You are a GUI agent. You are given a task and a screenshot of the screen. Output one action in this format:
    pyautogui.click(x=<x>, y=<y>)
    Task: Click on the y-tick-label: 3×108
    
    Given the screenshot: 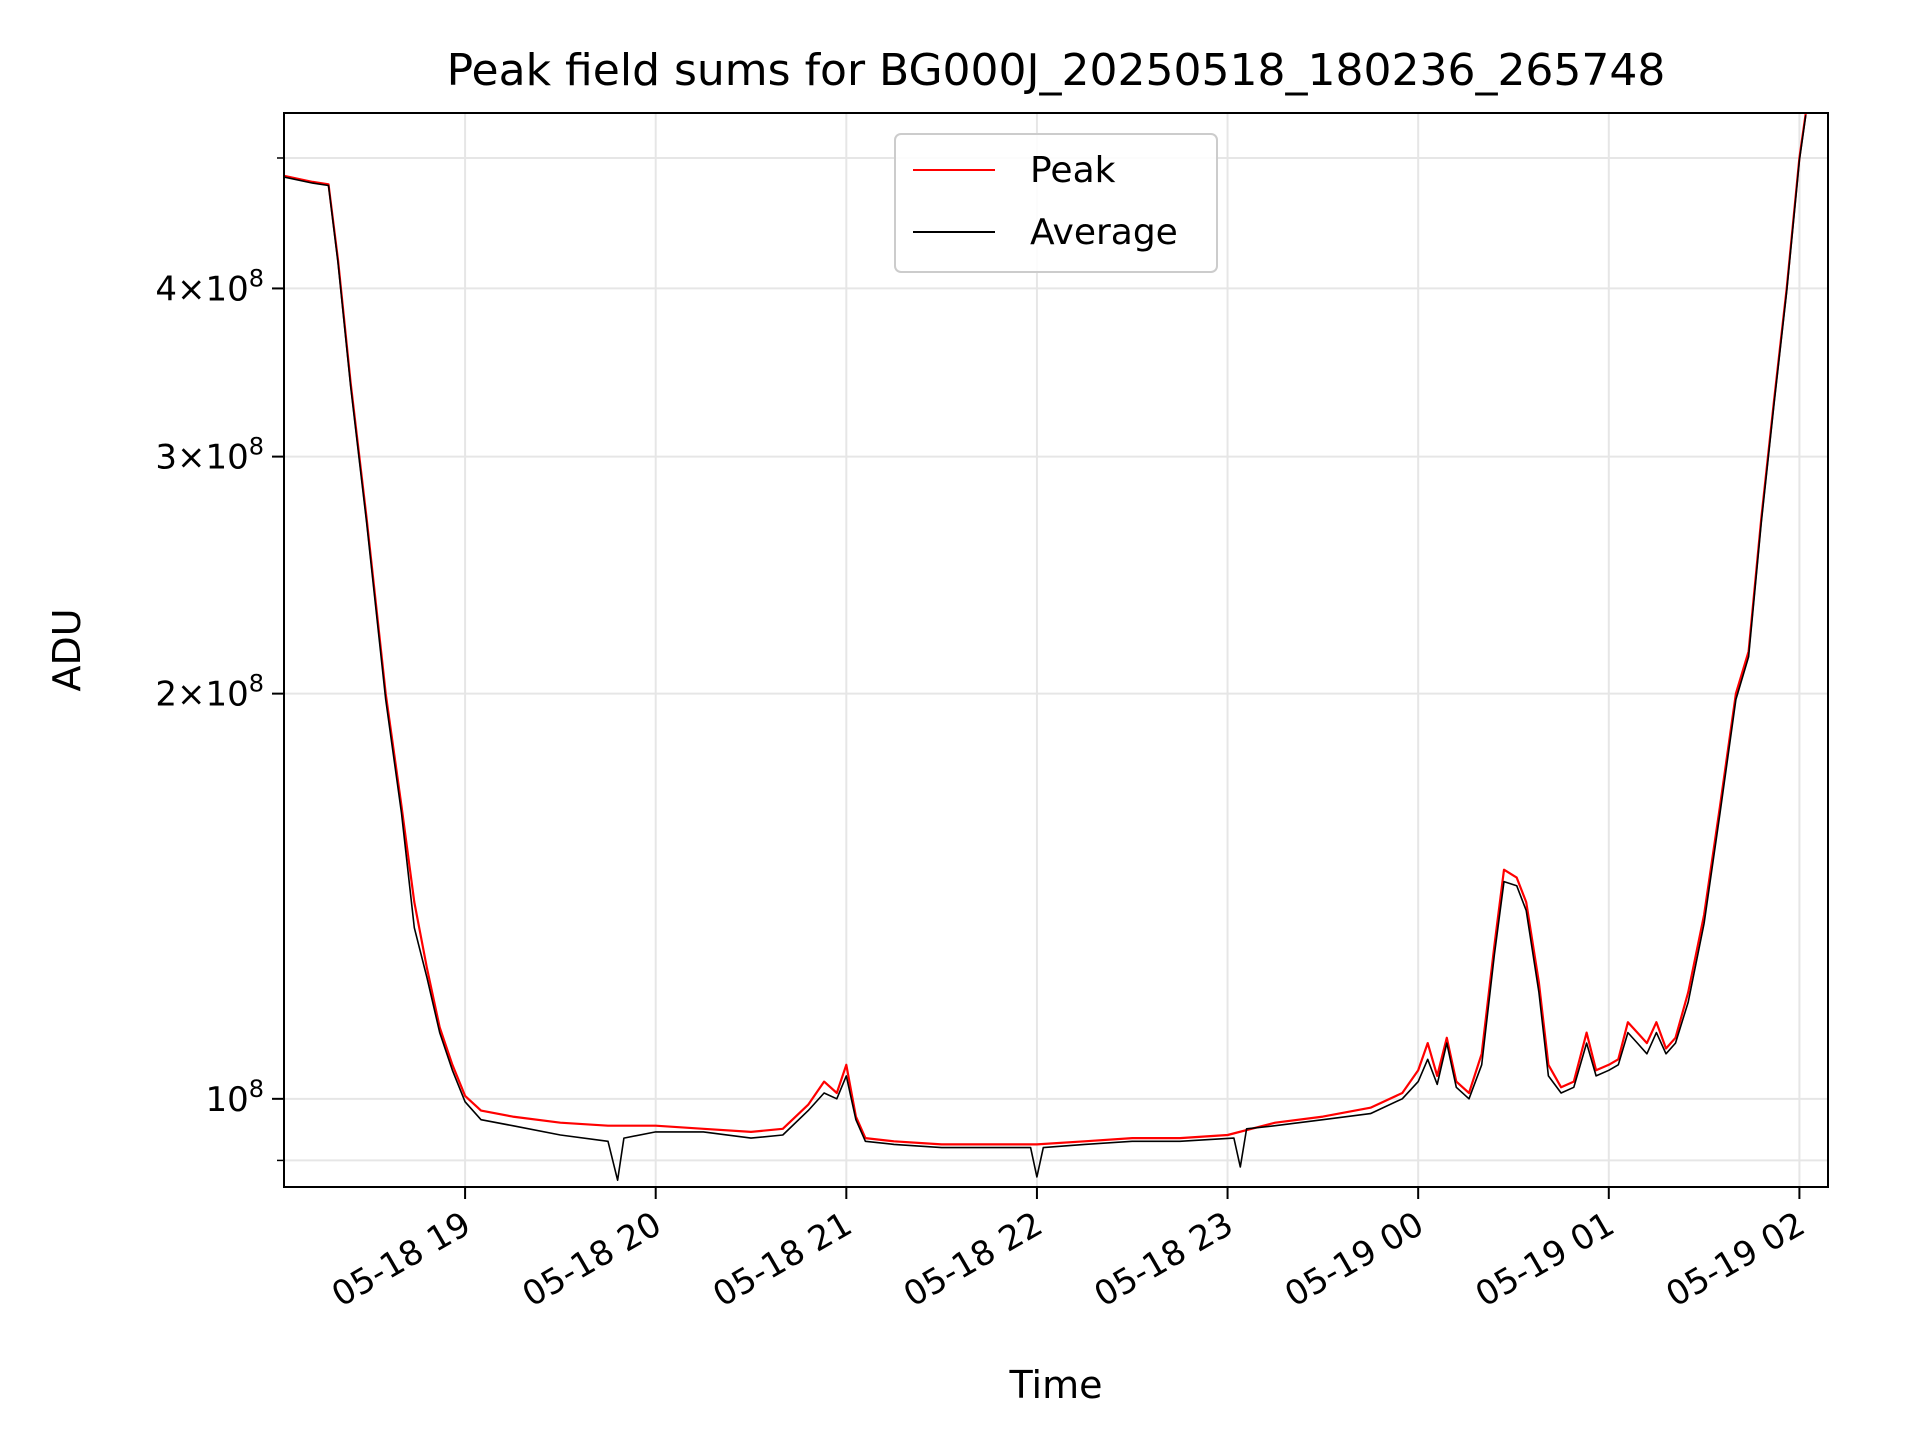 What is the action you would take?
    pyautogui.click(x=209, y=455)
    